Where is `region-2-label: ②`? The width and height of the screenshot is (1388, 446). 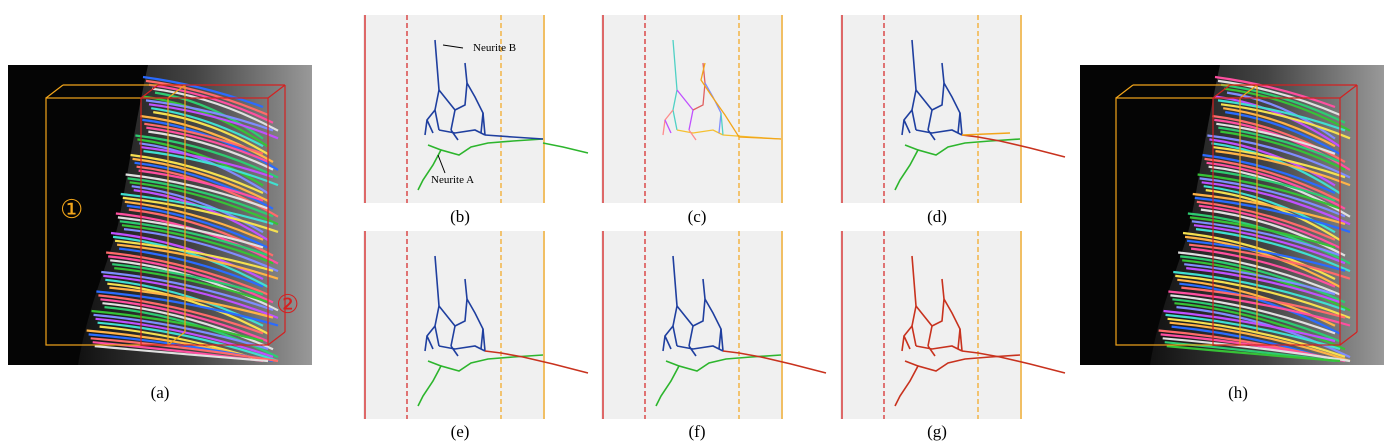
region-2-label: ② is located at coordinates (288, 305).